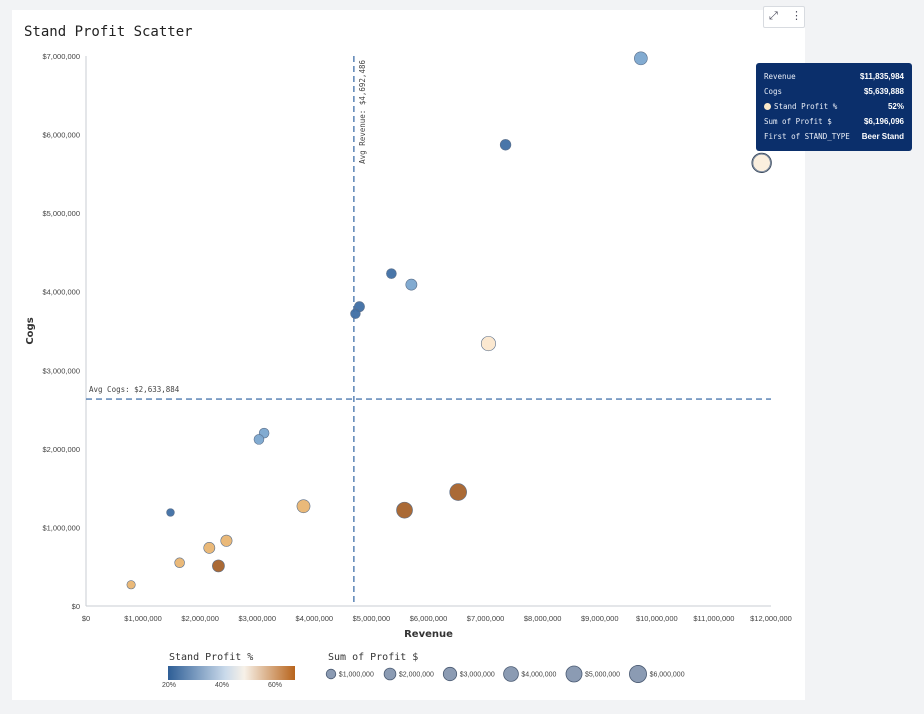 This screenshot has height=714, width=924. I want to click on size-legend-label: $5,000,000, so click(602, 675).